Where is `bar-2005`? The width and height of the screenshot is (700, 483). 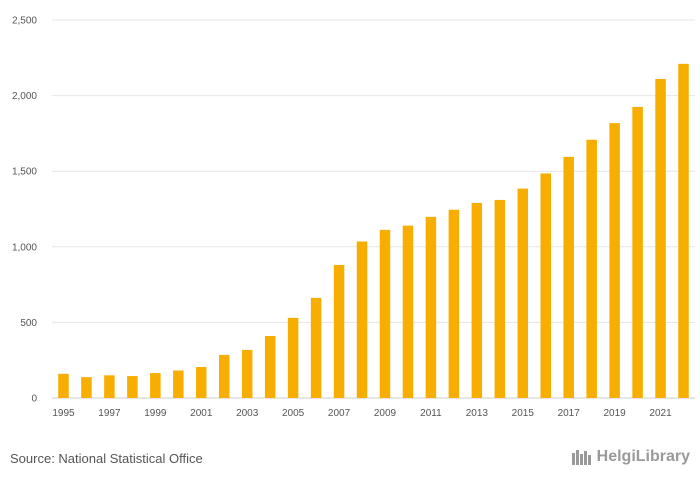
bar-2005 is located at coordinates (293, 357).